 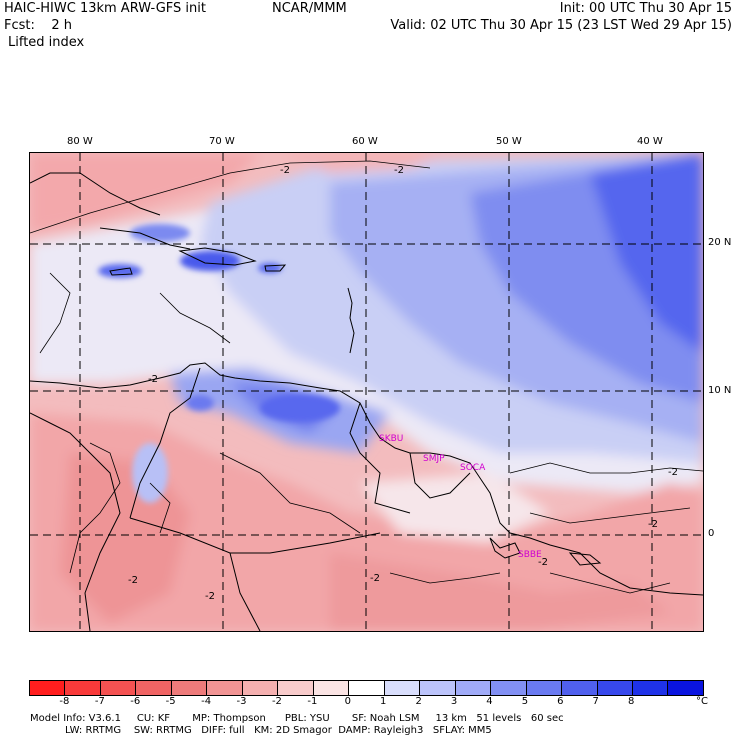 I want to click on lon-label-50w: 50 W, so click(x=509, y=141).